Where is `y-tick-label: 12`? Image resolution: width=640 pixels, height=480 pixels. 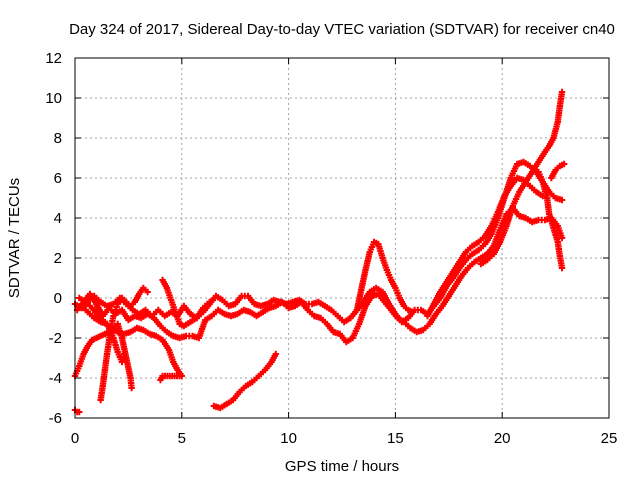
y-tick-label: 12 is located at coordinates (53, 58).